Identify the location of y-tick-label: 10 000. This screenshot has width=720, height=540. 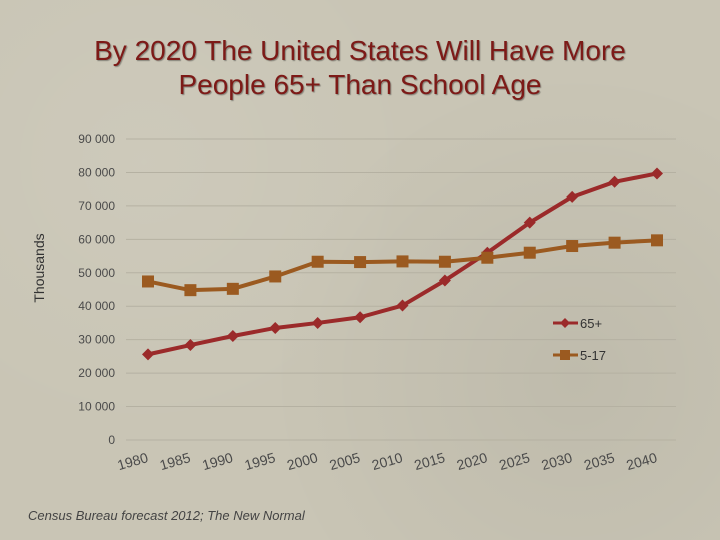
(96, 407).